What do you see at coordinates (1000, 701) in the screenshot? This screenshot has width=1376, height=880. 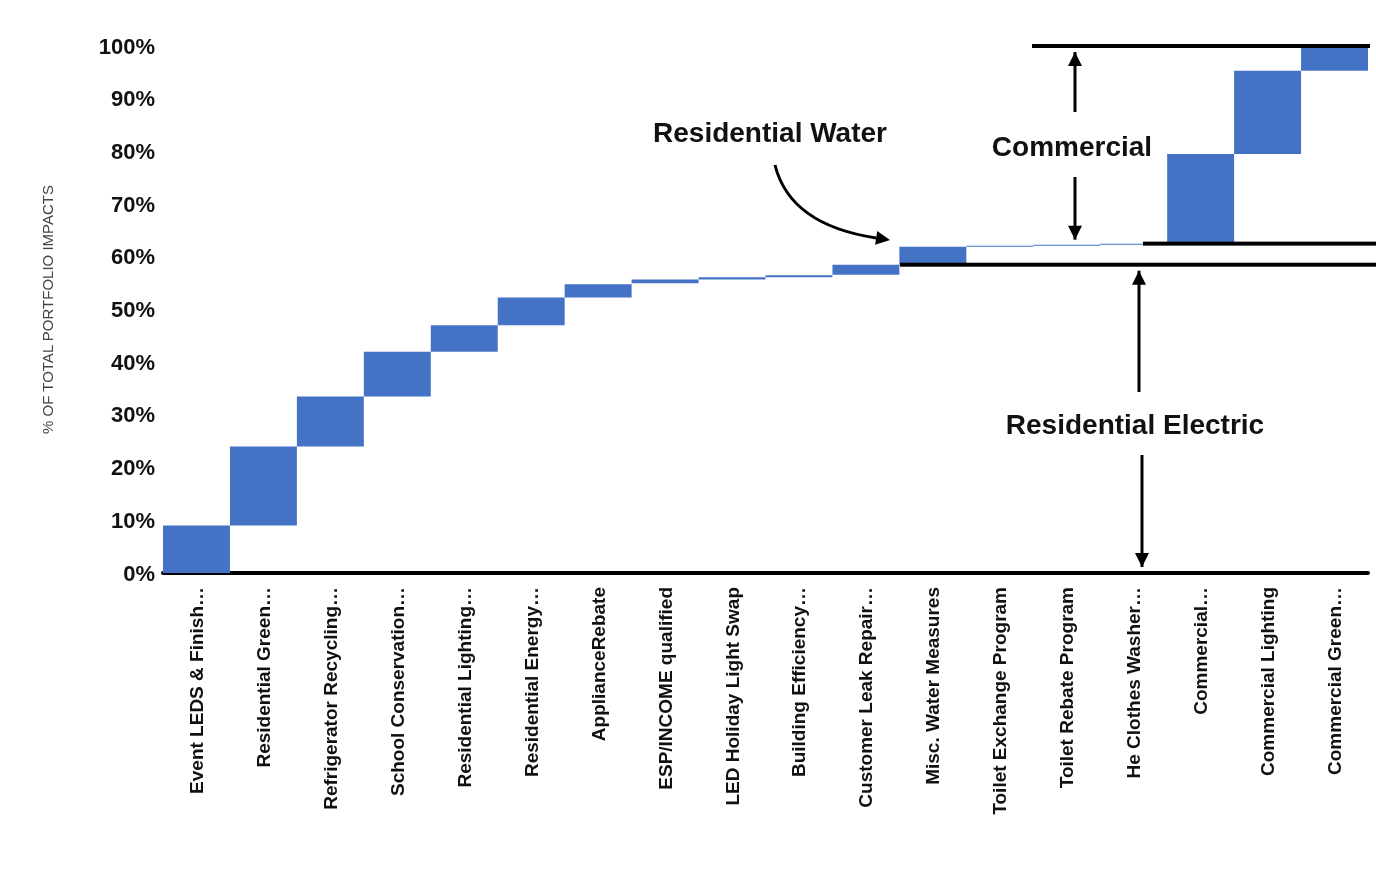 I see `x-tick-label: Toilet Exchange Program` at bounding box center [1000, 701].